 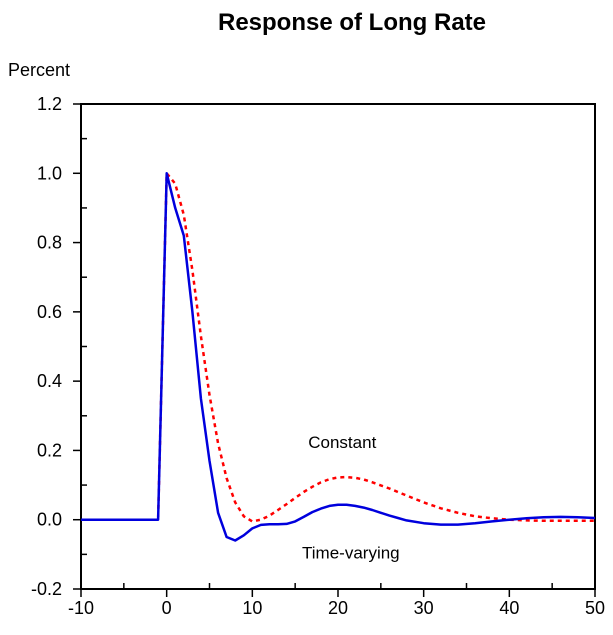 I want to click on x-tick-label: 30, so click(x=424, y=608).